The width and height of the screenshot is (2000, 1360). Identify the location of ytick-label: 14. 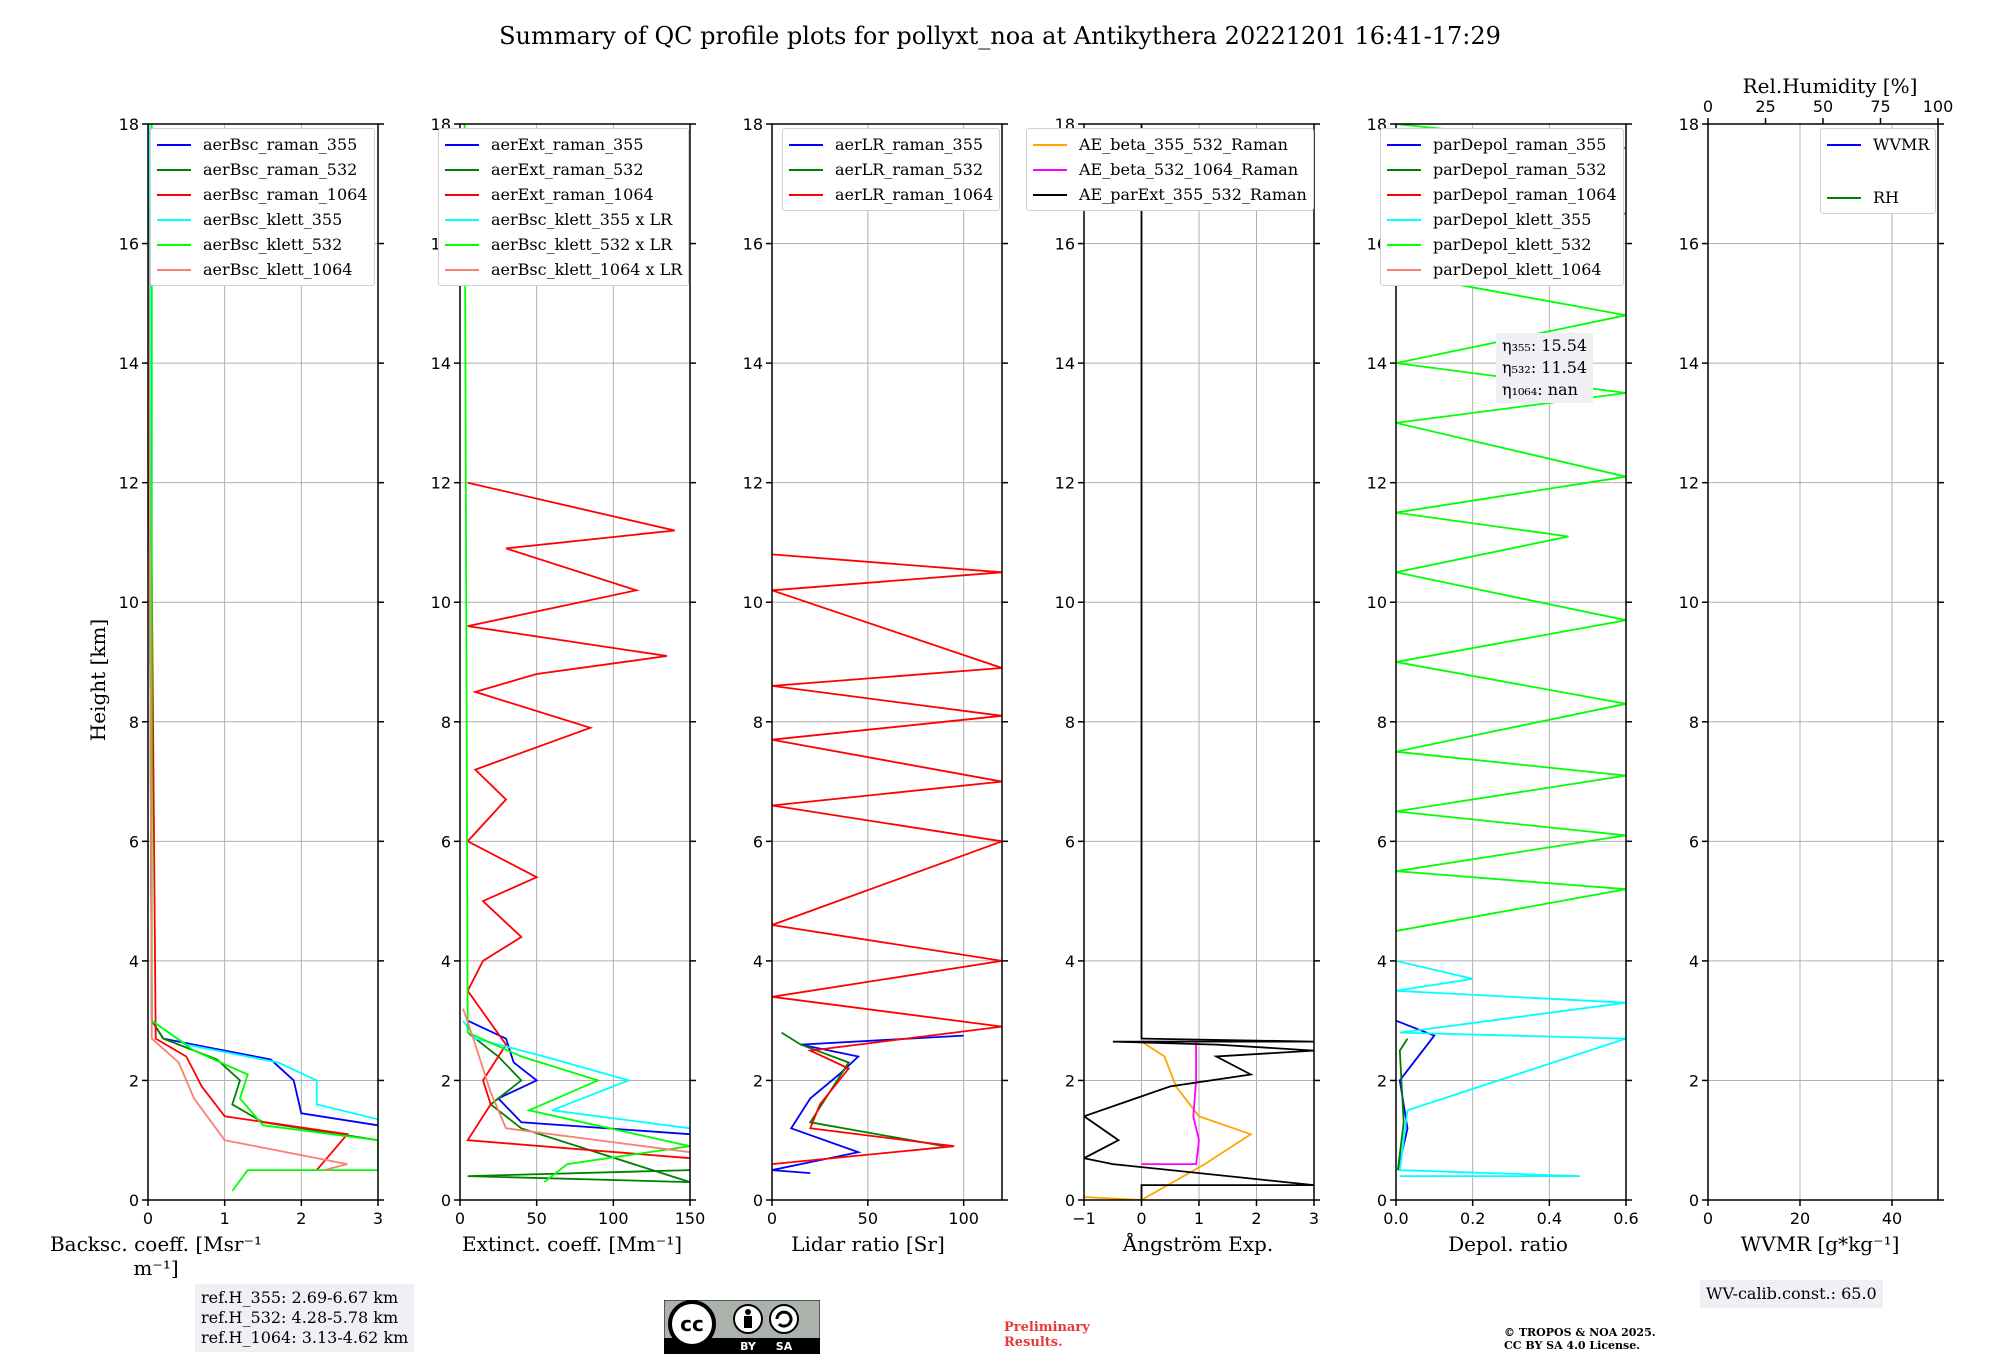
(1689, 363).